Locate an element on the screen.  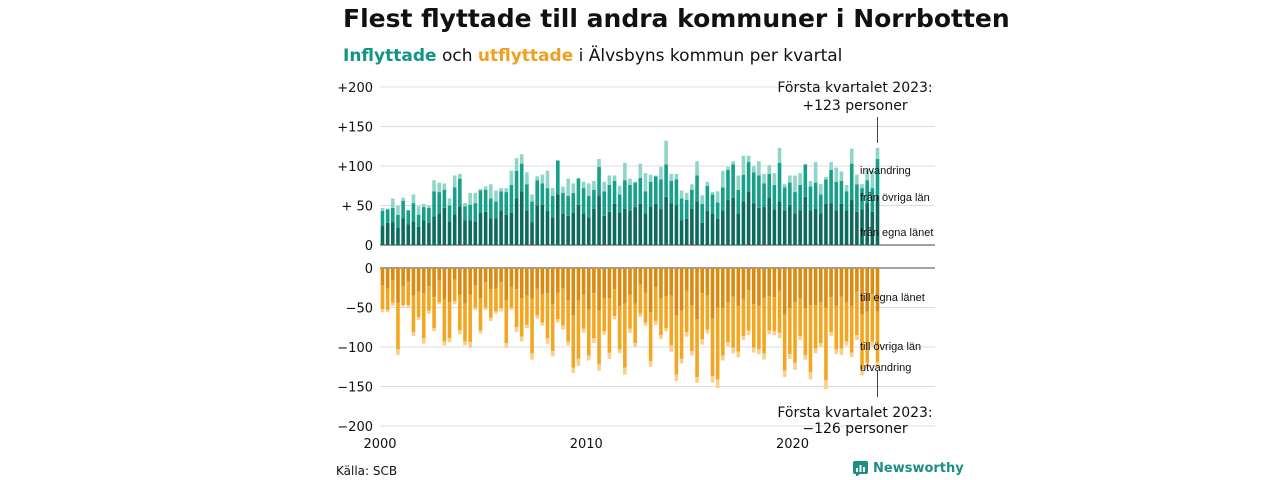
brand-logo: Newsworthy is located at coordinates (908, 468).